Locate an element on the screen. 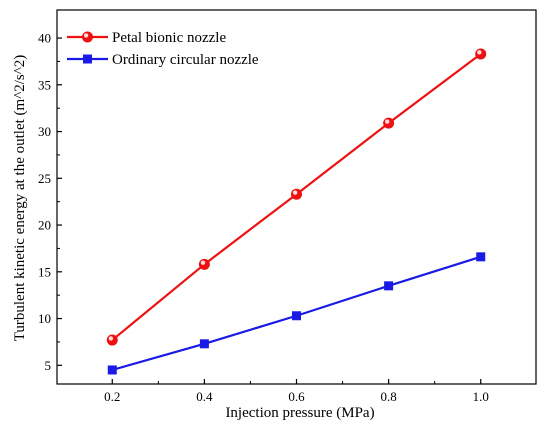 The image size is (550, 428). y-tick-label: 15 is located at coordinates (44, 271).